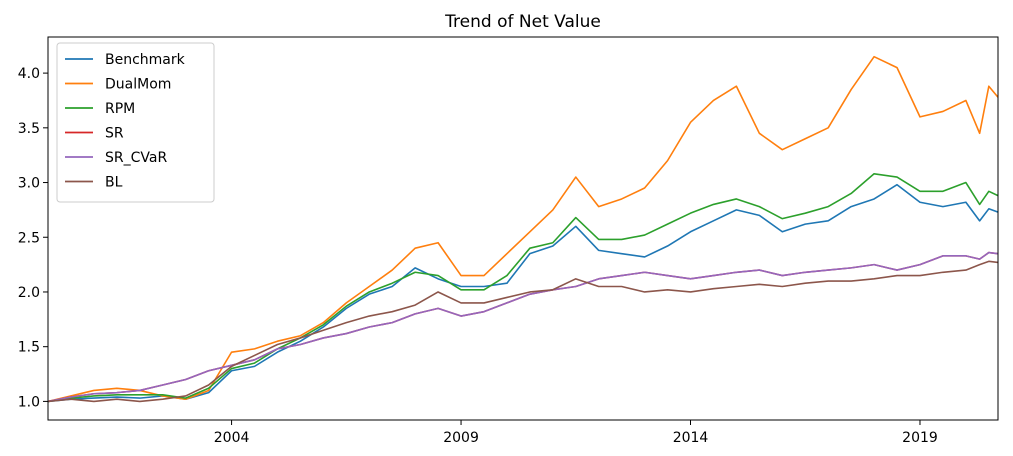 This screenshot has width=1013, height=456. I want to click on legend-label: DualMom, so click(138, 85).